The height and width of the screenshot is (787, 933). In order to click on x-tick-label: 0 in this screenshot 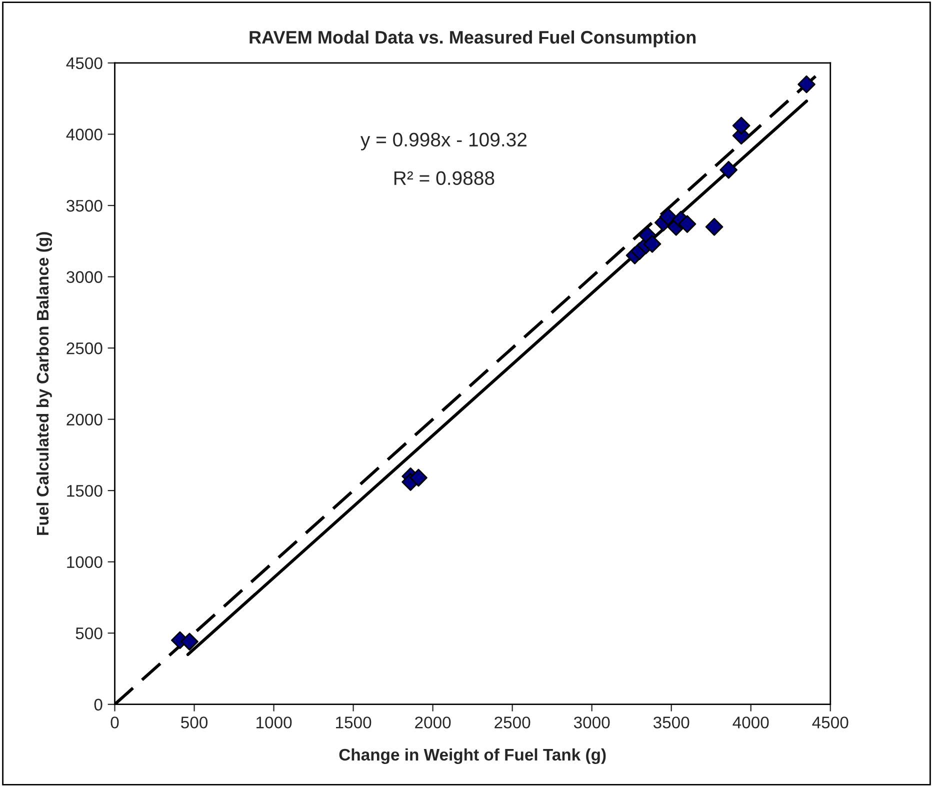, I will do `click(114, 722)`.